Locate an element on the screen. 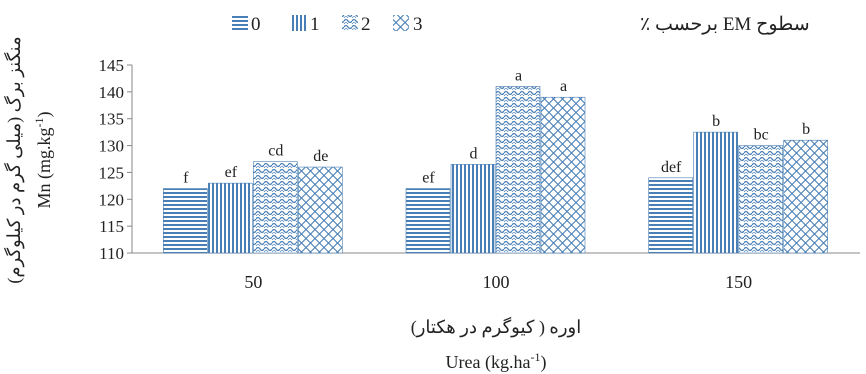  y-tick-label: 115 is located at coordinates (111, 226).